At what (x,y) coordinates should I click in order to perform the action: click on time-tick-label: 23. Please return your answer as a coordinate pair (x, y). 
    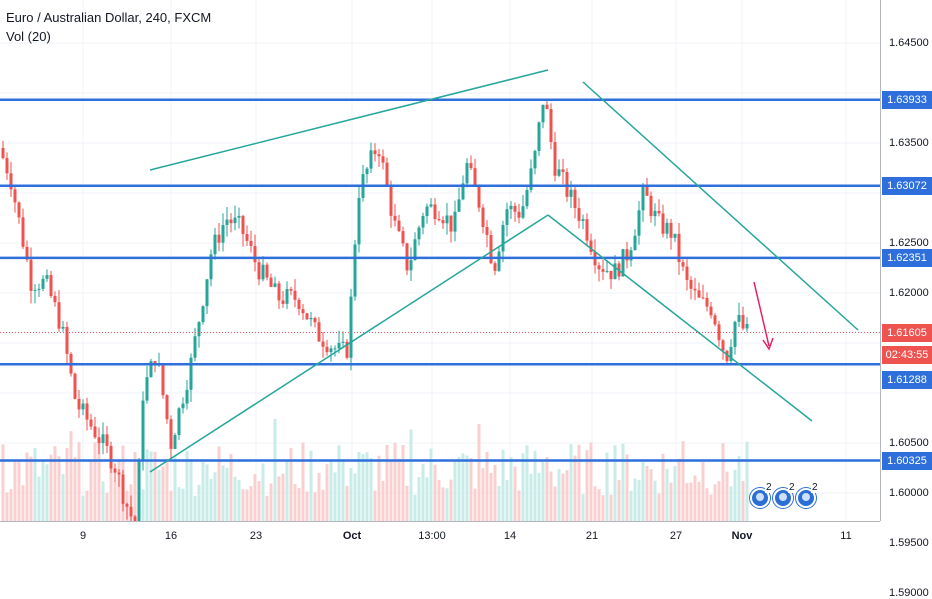
    Looking at the image, I should click on (256, 536).